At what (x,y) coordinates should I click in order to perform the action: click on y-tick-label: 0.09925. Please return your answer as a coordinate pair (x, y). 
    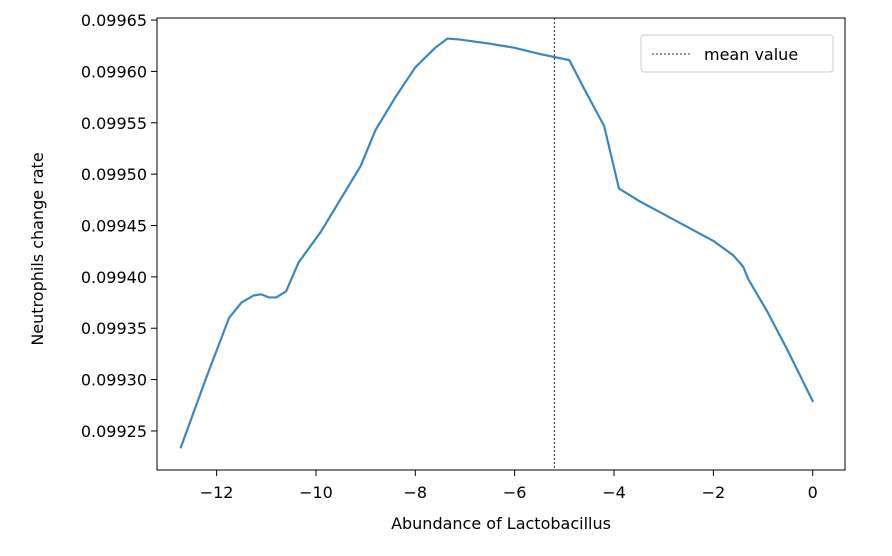
    Looking at the image, I should click on (114, 431).